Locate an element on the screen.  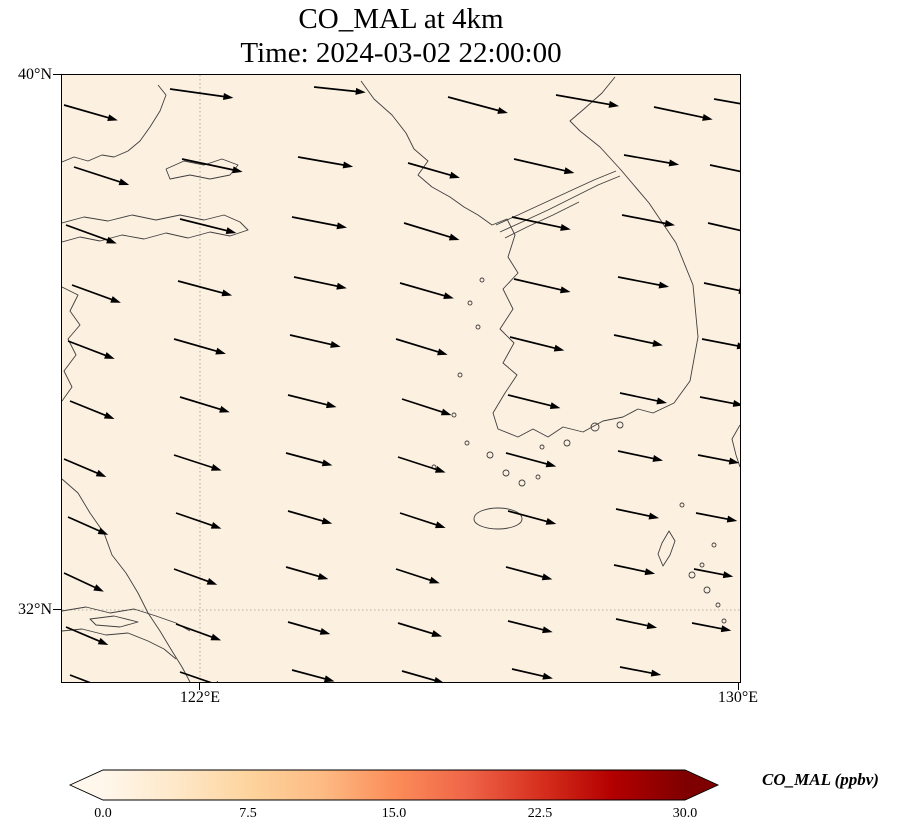
colorbar-tick-4: 30.0 is located at coordinates (685, 813).